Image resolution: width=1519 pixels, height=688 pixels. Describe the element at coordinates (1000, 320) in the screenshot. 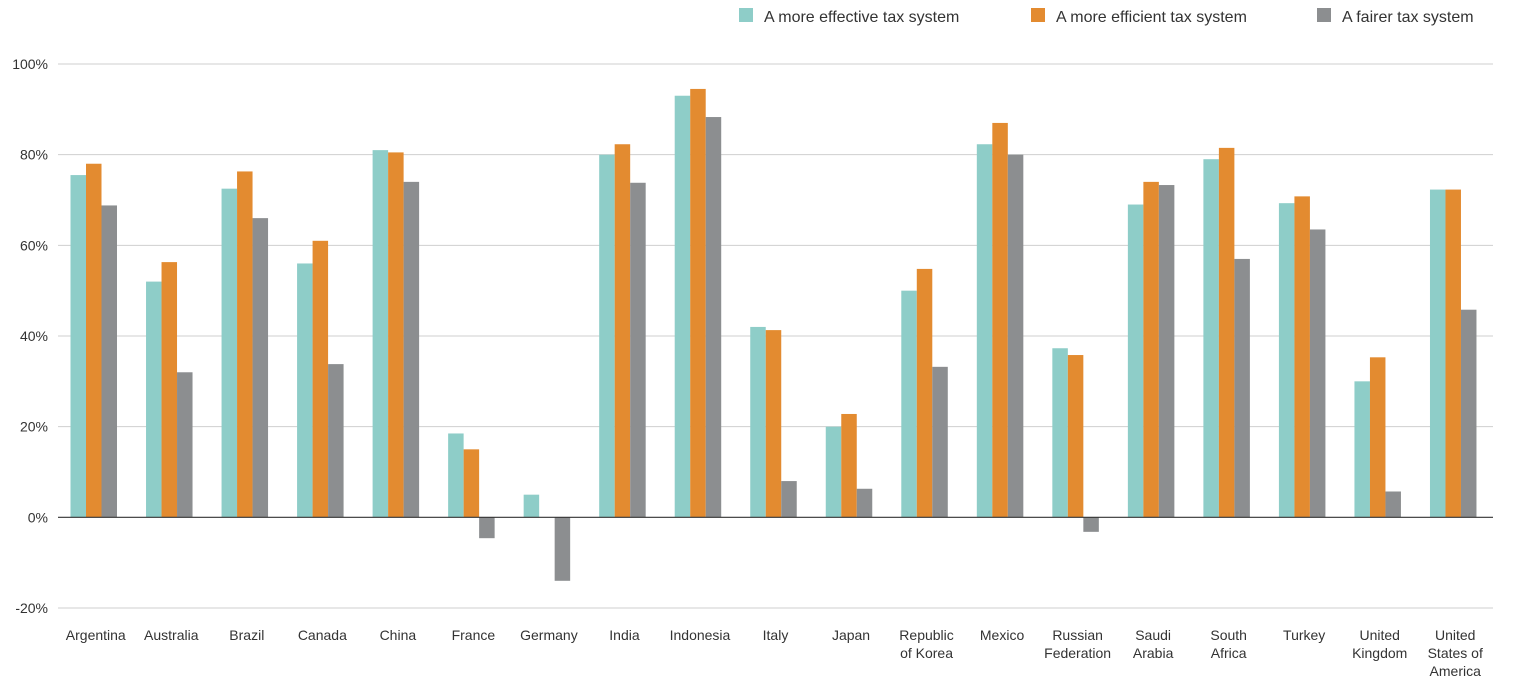

I see `bar-a-more-efficient-tax-system-mexico` at that location.